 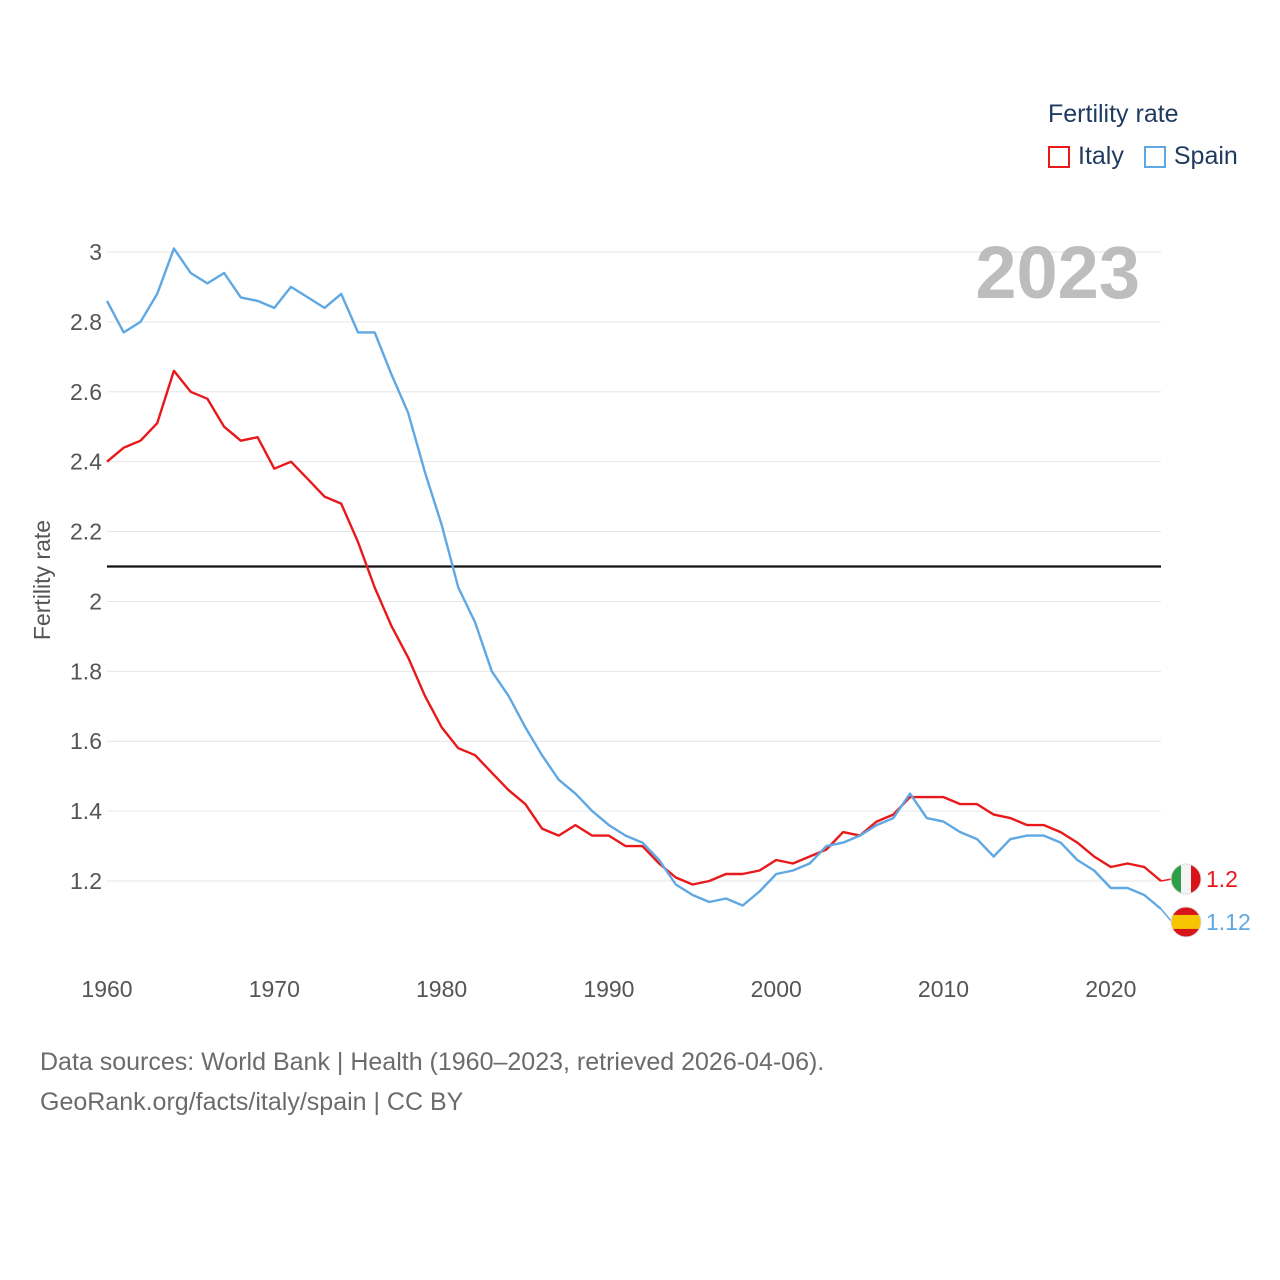 What do you see at coordinates (106, 989) in the screenshot?
I see `x-tick-label: 1960` at bounding box center [106, 989].